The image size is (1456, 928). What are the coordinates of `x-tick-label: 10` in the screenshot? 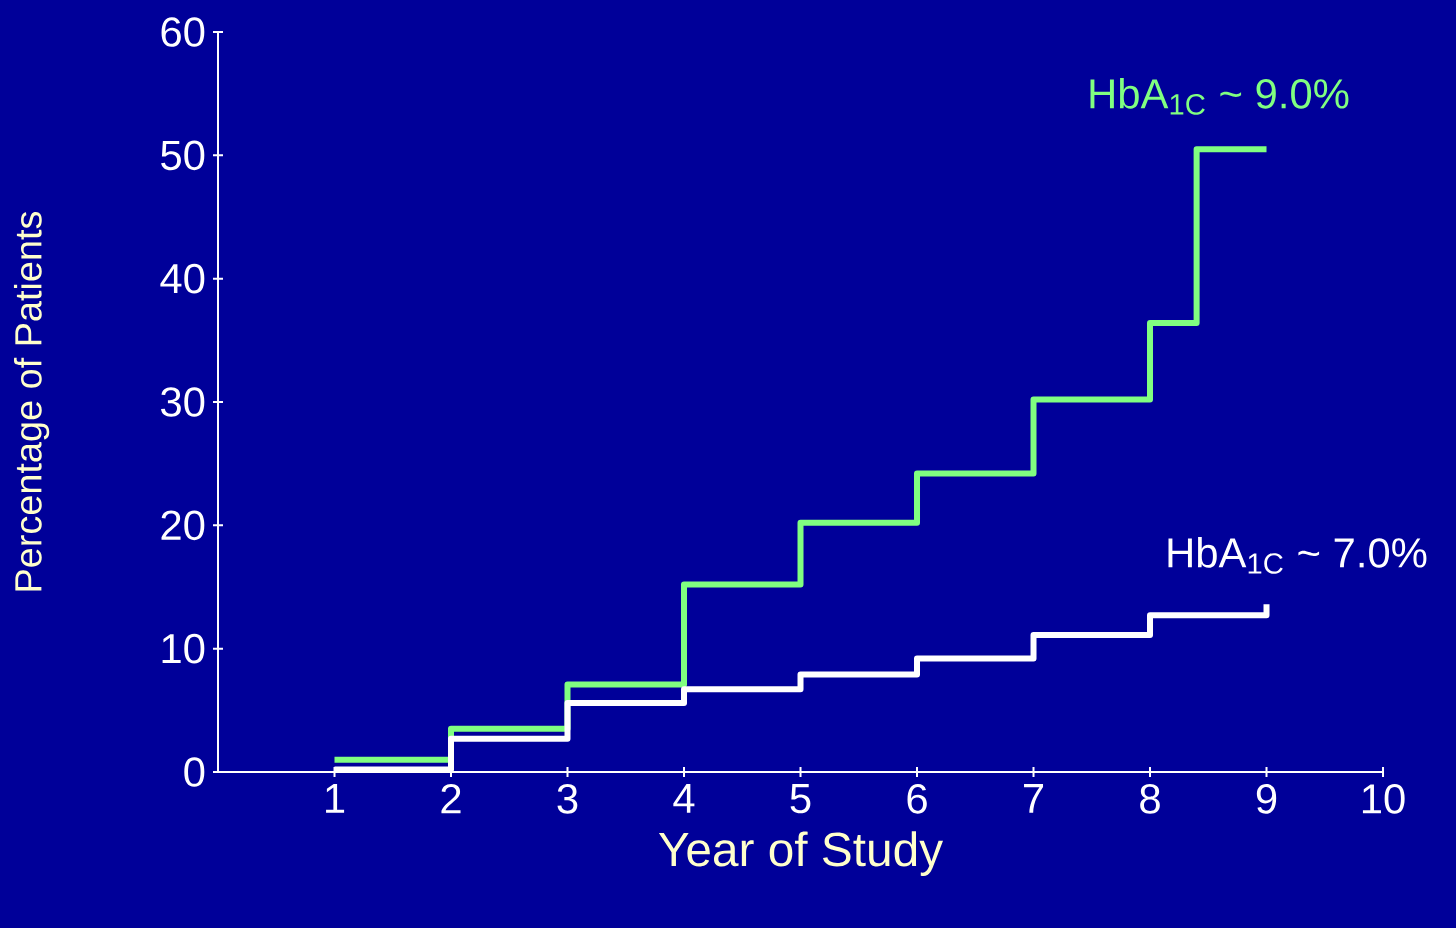 It's located at (1383, 799).